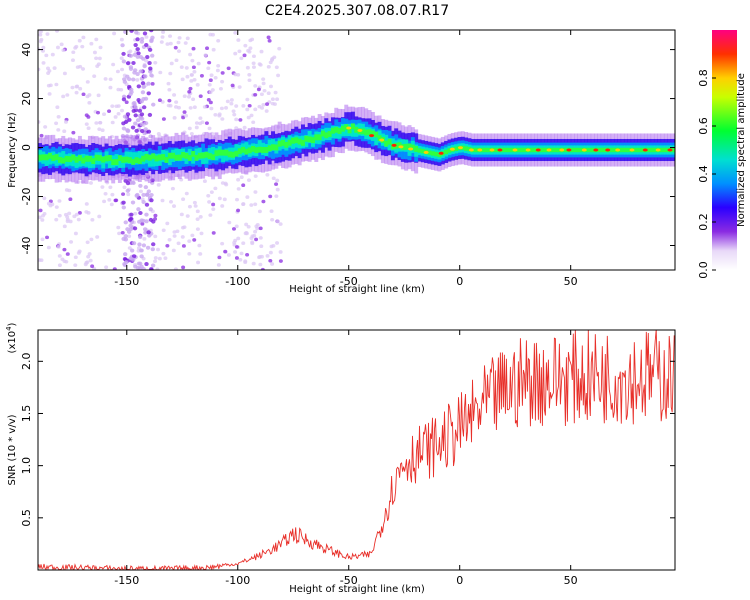  What do you see at coordinates (571, 281) in the screenshot?
I see `spectrogram-x-tick-label: 50` at bounding box center [571, 281].